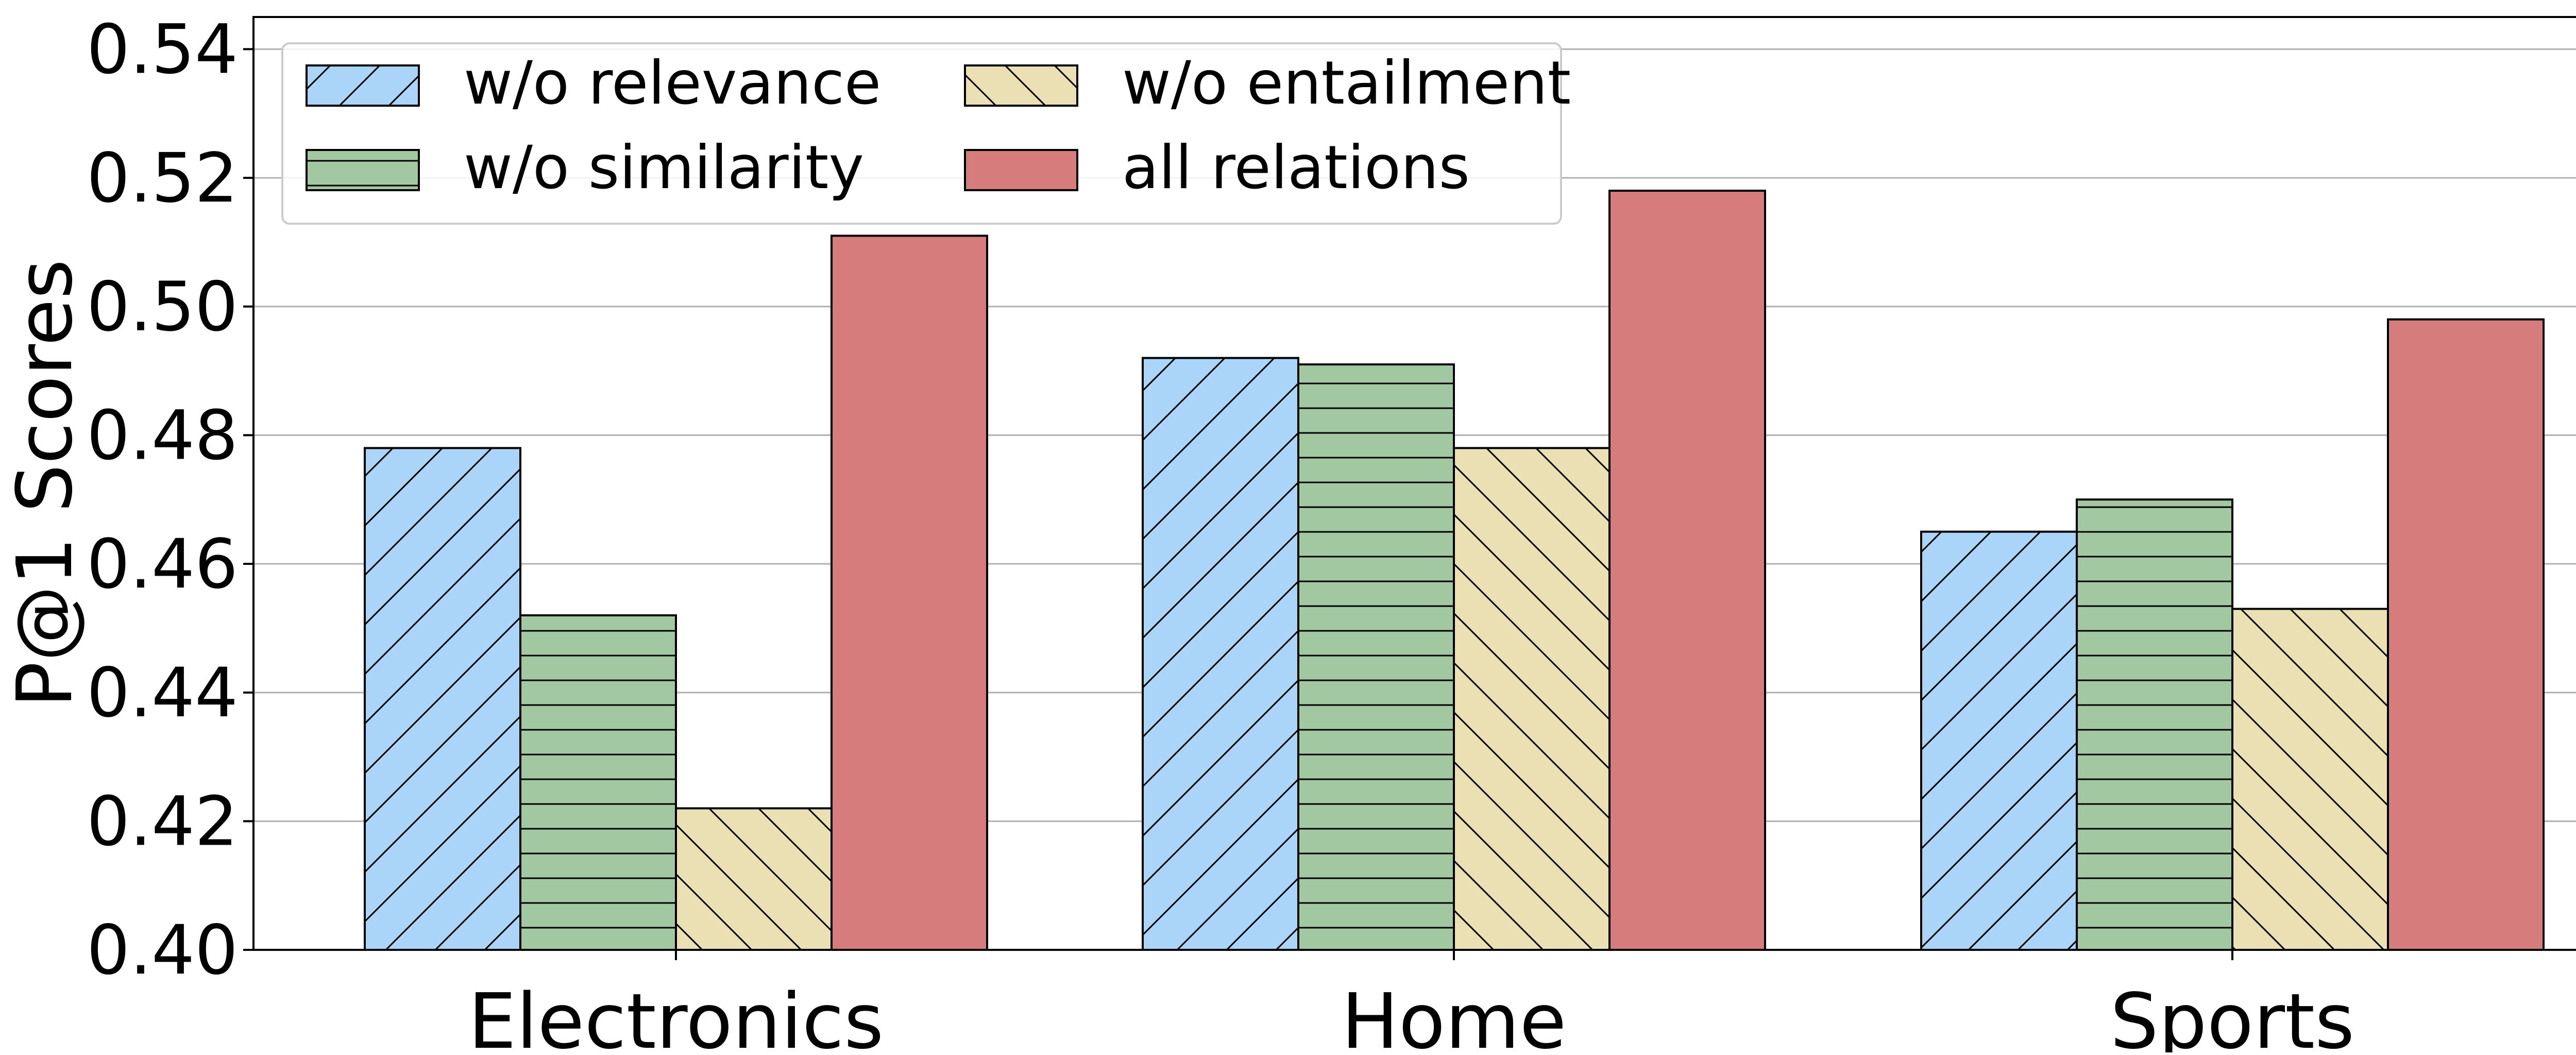 The image size is (2576, 1055). Describe the element at coordinates (162, 49) in the screenshot. I see `y-tick-label: 0.54` at that location.